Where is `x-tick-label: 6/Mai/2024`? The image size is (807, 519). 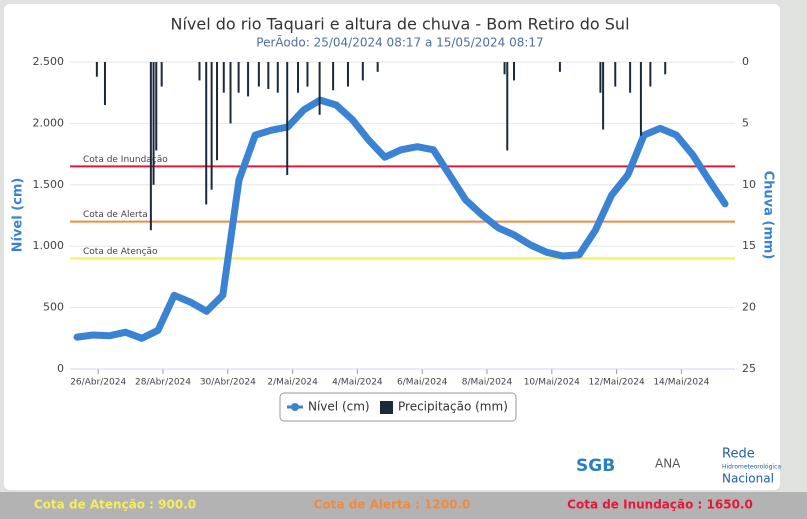
x-tick-label: 6/Mai/2024 is located at coordinates (422, 383).